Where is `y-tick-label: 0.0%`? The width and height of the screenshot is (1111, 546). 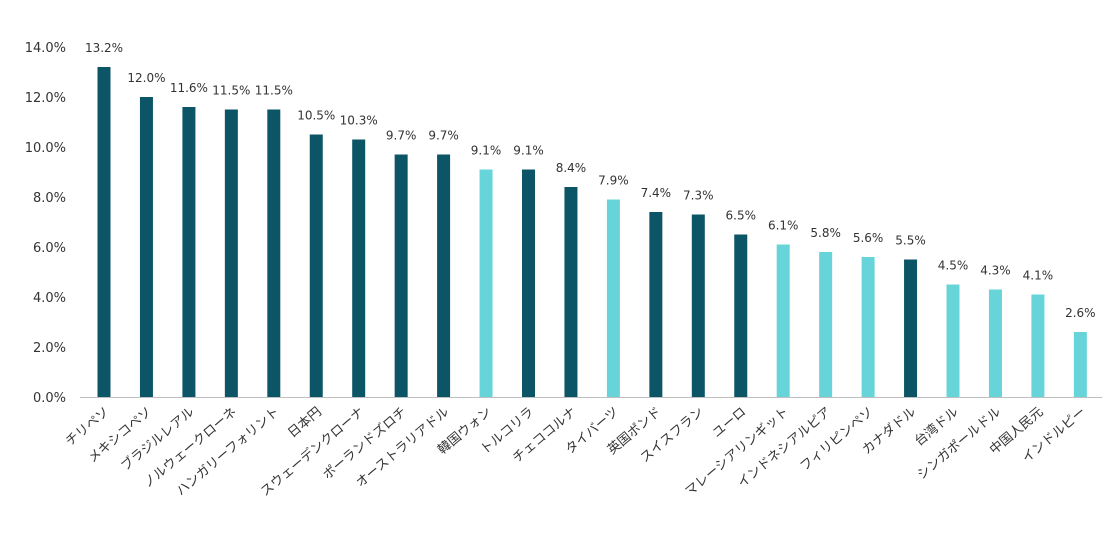 y-tick-label: 0.0% is located at coordinates (49, 398).